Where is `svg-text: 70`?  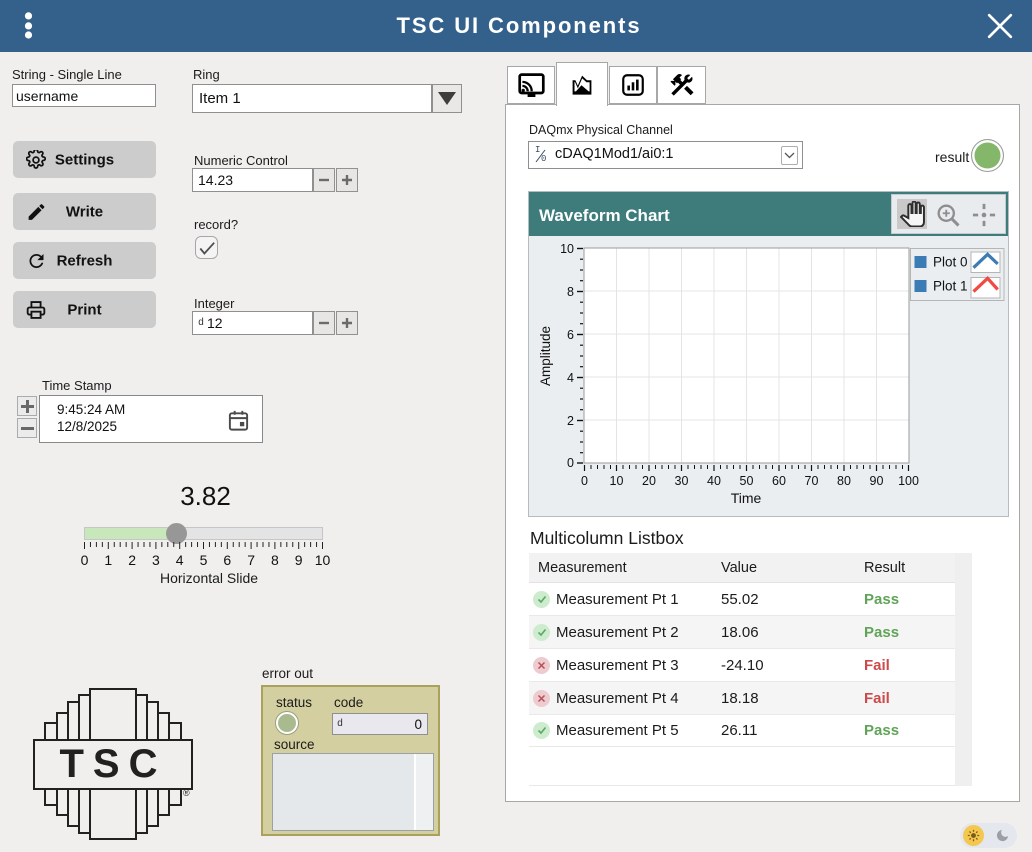
svg-text: 70 is located at coordinates (812, 481).